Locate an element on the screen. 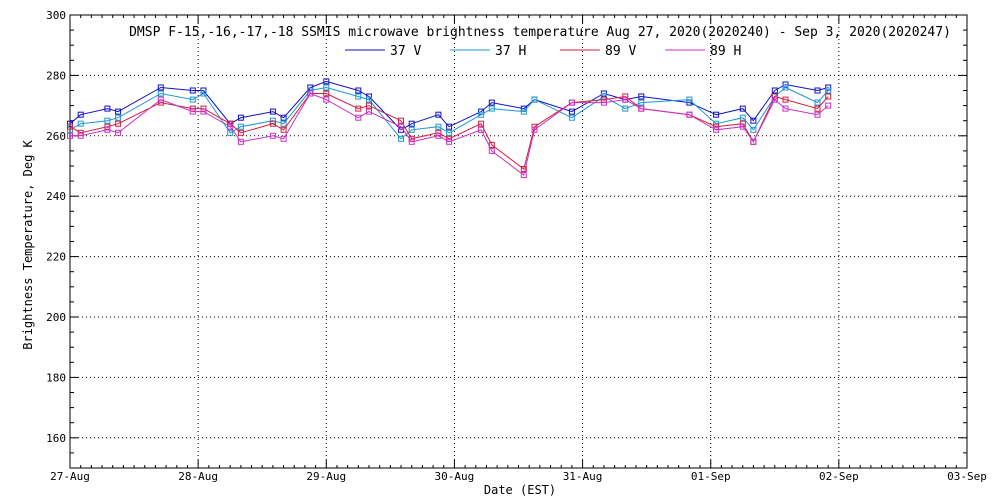  legend-label: 89 H is located at coordinates (725, 51).